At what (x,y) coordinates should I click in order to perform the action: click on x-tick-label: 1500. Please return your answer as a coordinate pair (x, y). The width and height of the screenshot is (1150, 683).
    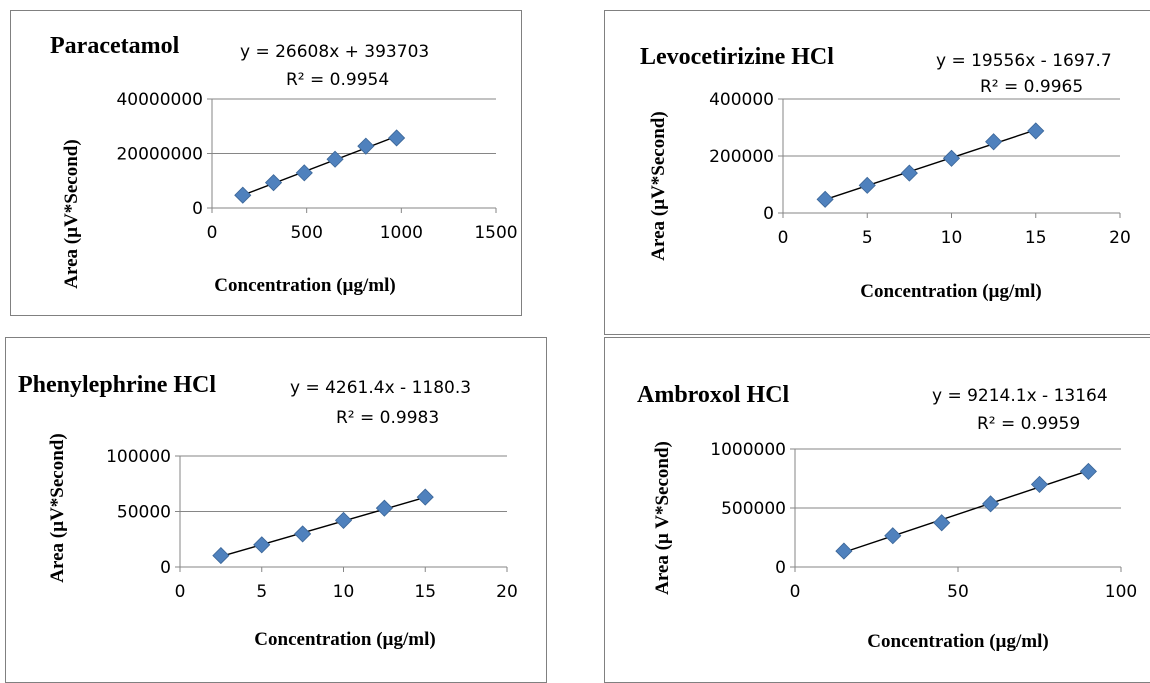
    Looking at the image, I should click on (495, 233).